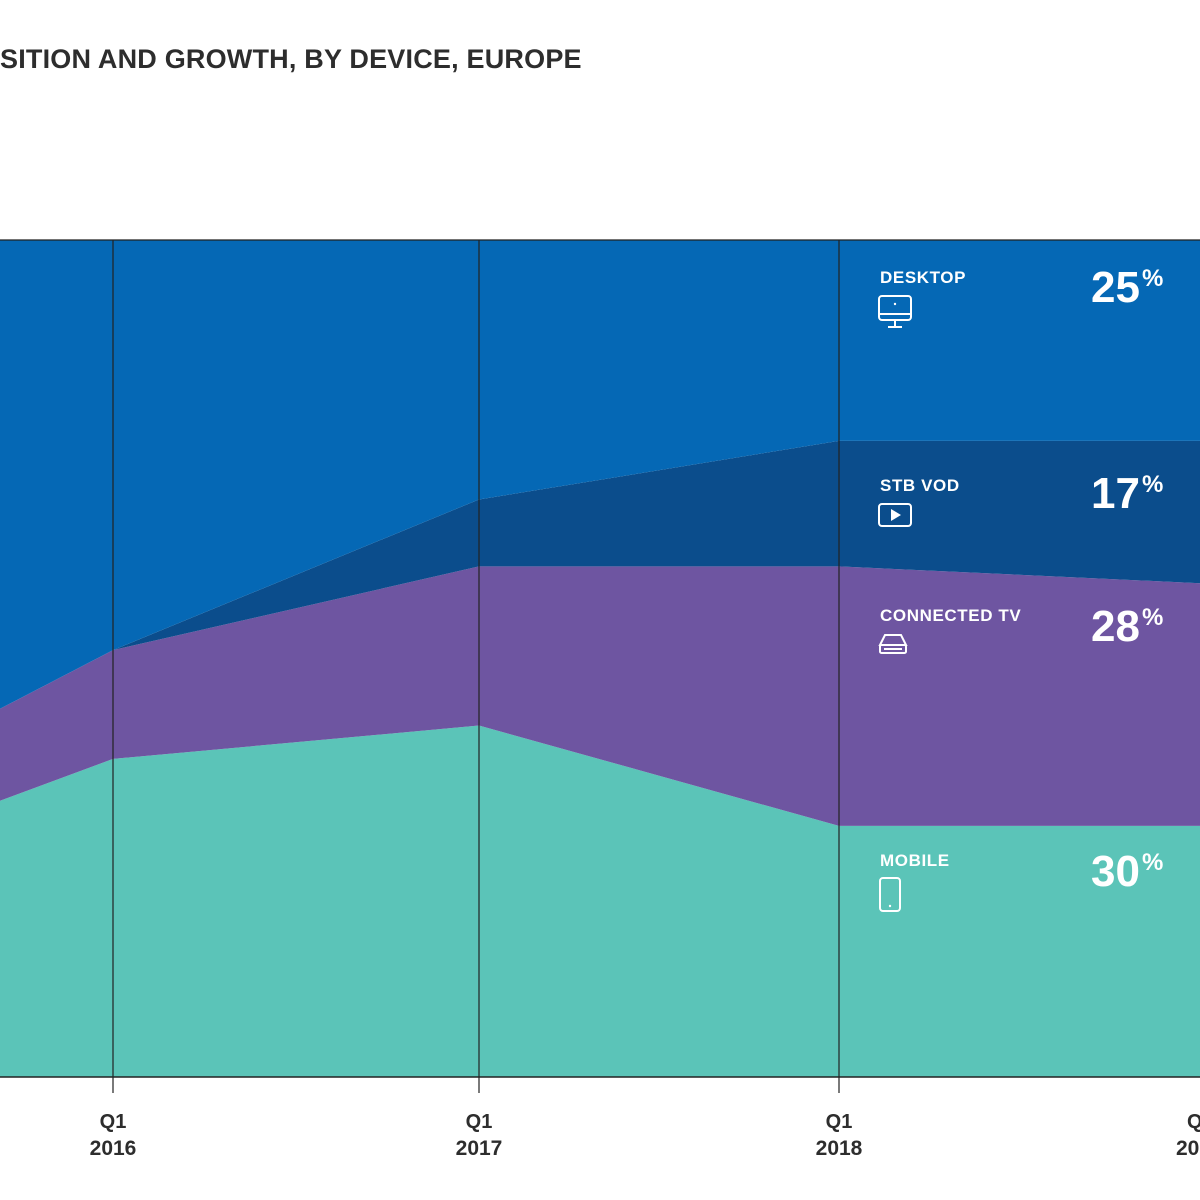 This screenshot has width=1200, height=1200. I want to click on play-button-icon, so click(895, 515).